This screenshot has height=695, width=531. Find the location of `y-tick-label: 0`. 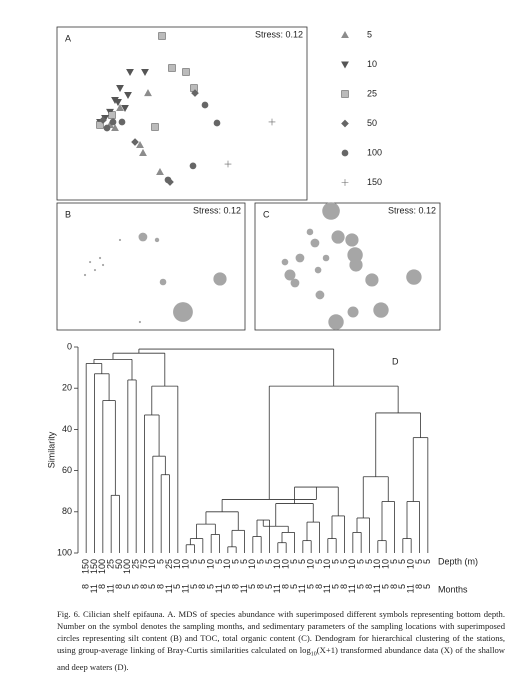

y-tick-label: 0 is located at coordinates (69, 346).